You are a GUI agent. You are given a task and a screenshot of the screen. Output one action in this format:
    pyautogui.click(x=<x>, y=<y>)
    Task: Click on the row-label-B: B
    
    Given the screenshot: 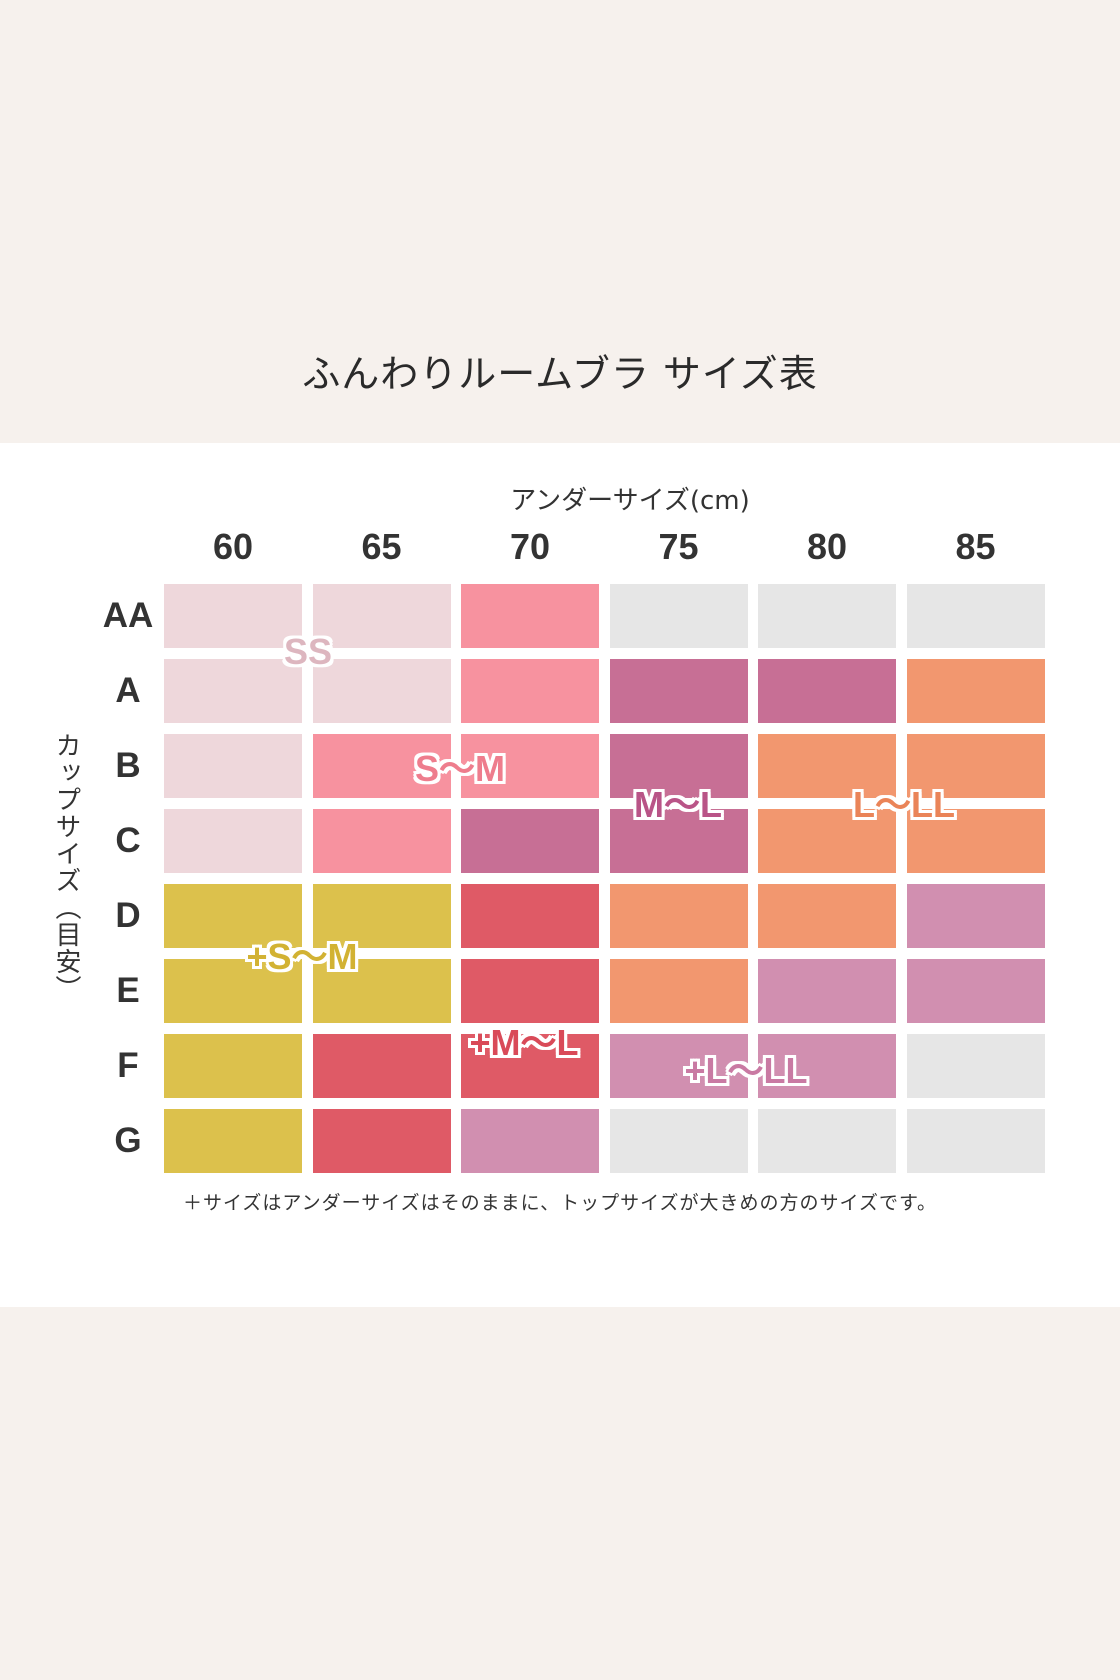 What is the action you would take?
    pyautogui.click(x=128, y=765)
    